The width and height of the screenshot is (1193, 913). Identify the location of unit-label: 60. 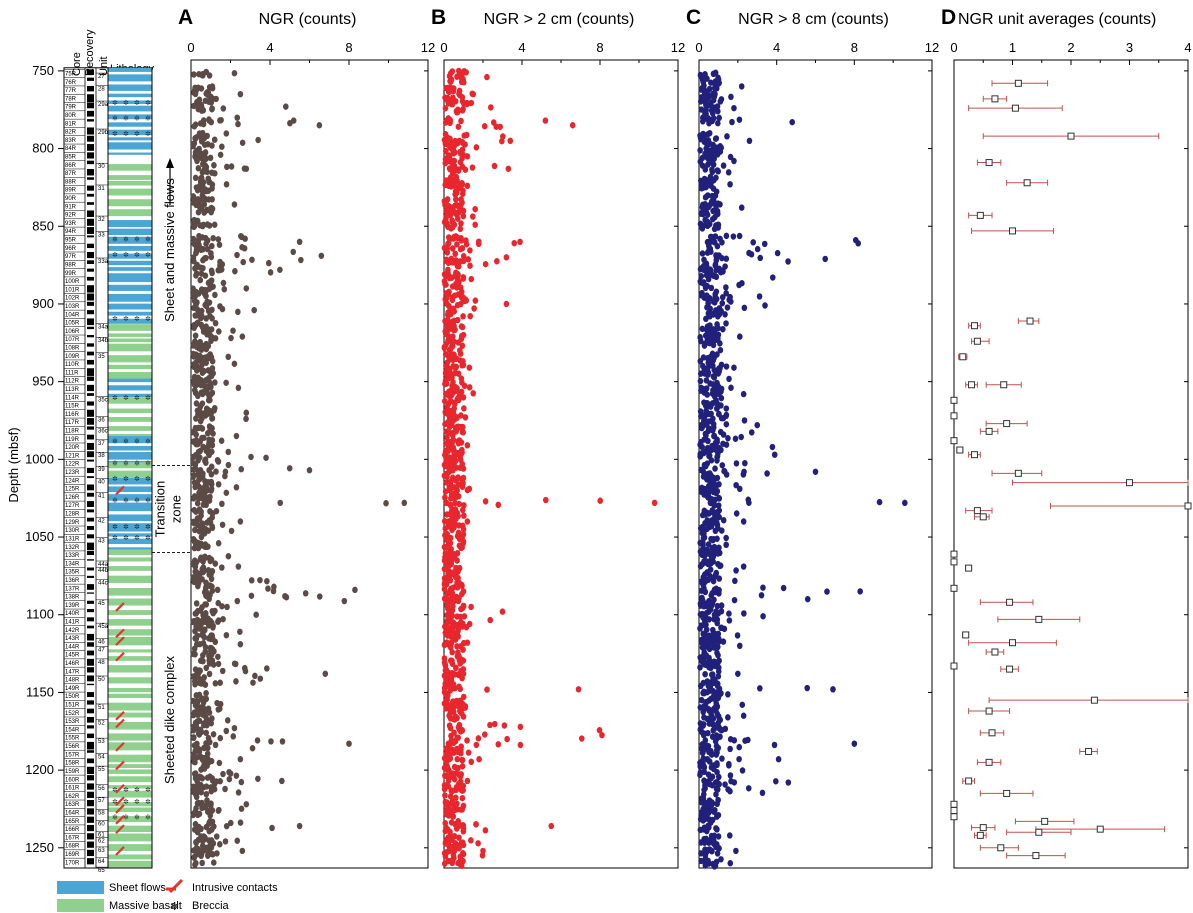
(101, 824).